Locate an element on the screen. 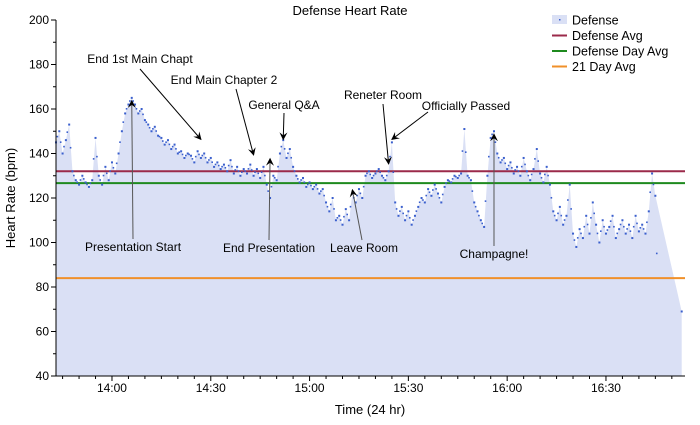 This screenshot has width=700, height=425. annotation-label: End Presentation is located at coordinates (269, 248).